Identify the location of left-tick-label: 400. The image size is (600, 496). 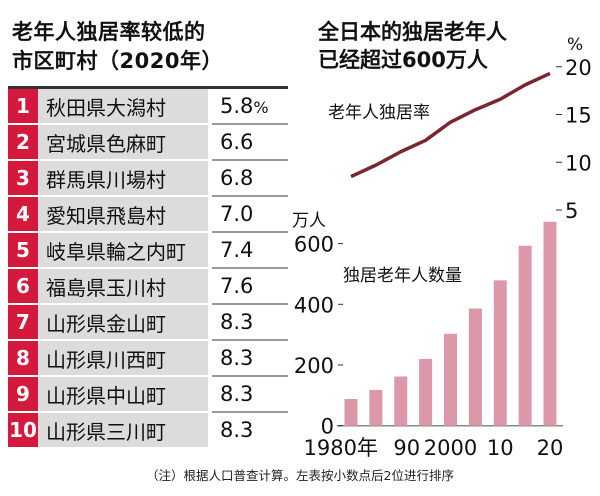
(314, 305).